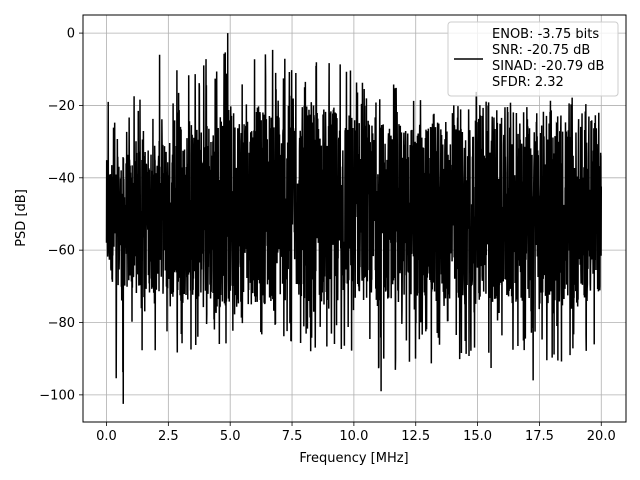  I want to click on y-axis-ticks: 0 −20 −40 −60 −80 −100, so click(61, 215).